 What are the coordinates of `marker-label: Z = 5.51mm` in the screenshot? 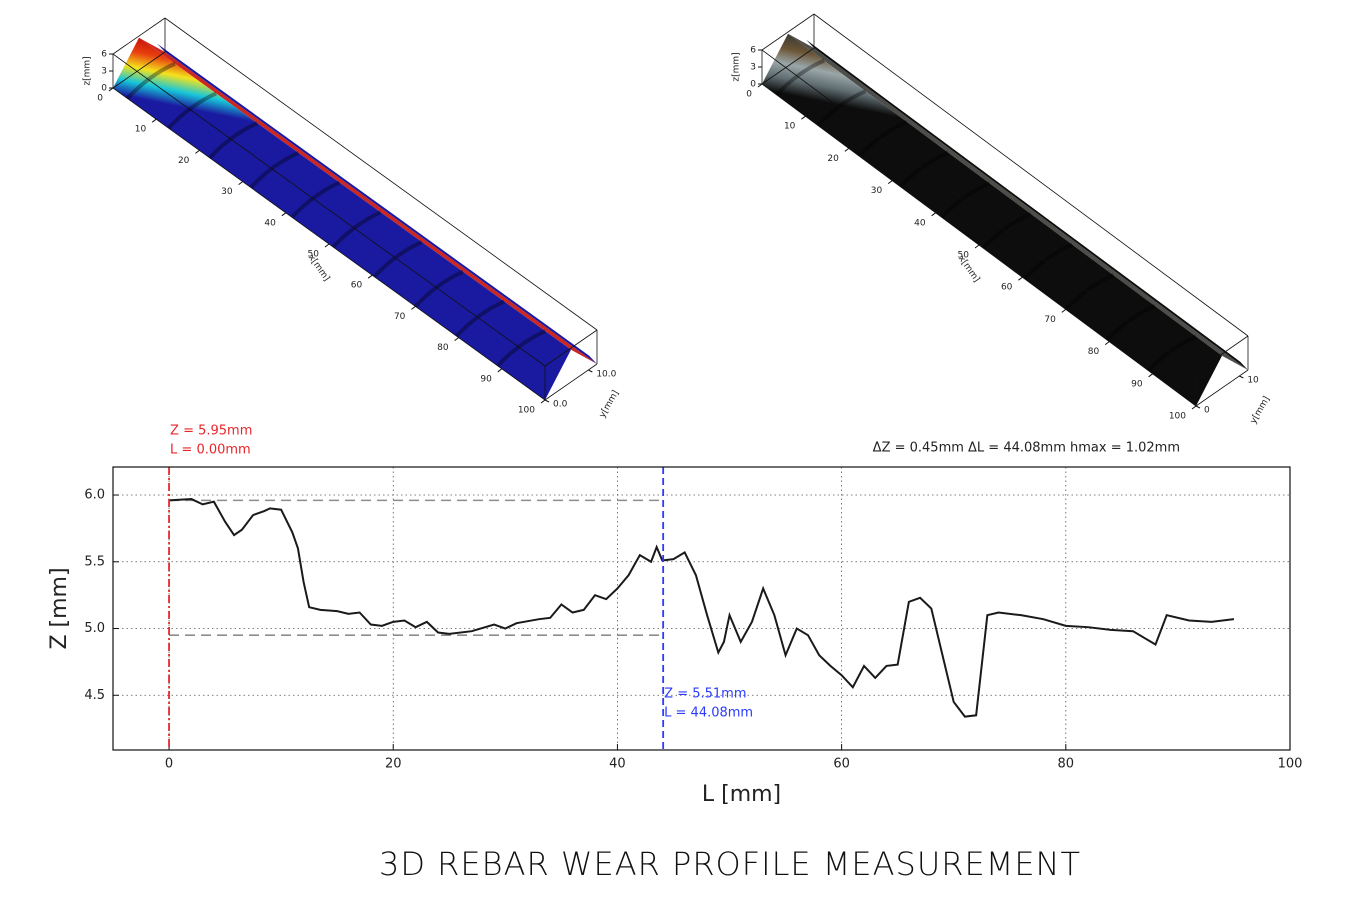 It's located at (705, 694).